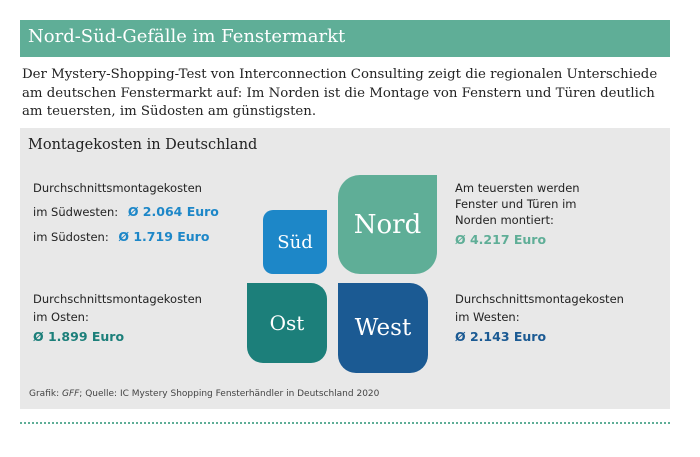 Image resolution: width=700 pixels, height=457 pixels. I want to click on southwest-label: im Südwesten:, so click(76, 212).